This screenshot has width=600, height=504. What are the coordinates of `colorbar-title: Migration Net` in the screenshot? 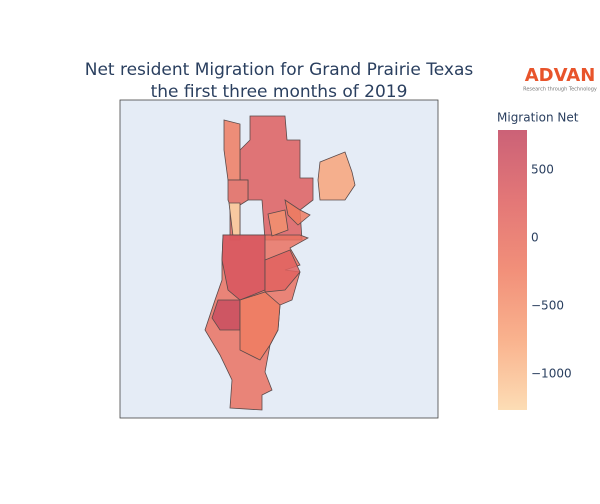 It's located at (538, 118).